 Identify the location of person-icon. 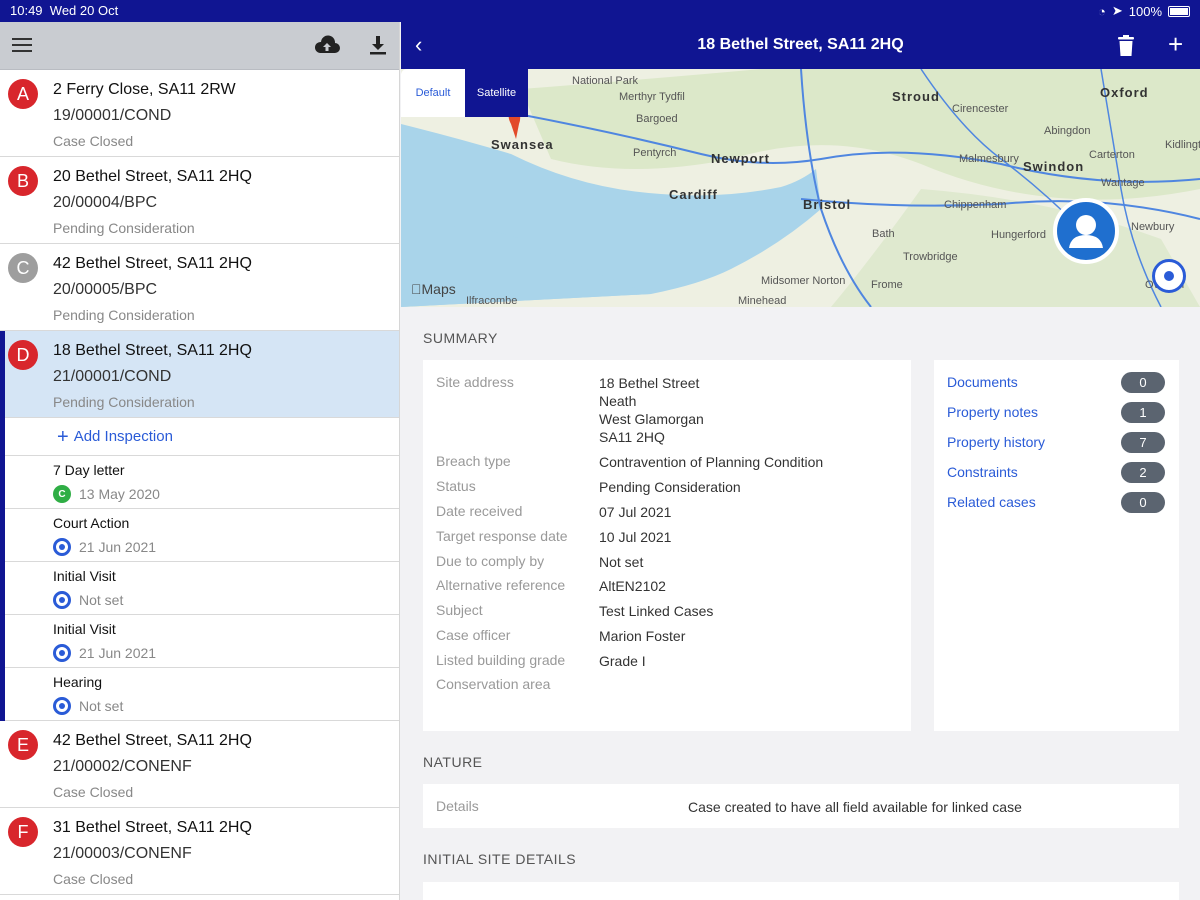
(1086, 231).